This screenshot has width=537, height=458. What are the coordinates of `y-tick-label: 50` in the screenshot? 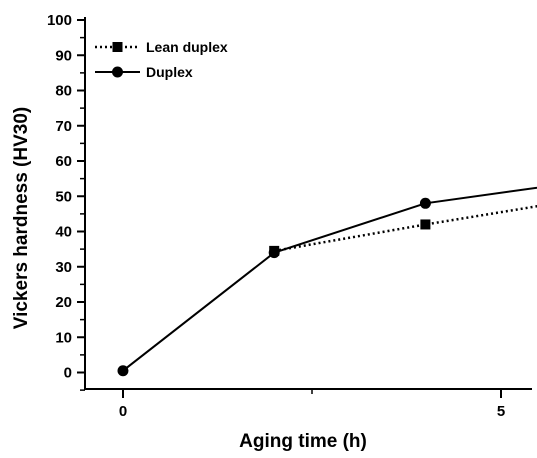 It's located at (63, 196).